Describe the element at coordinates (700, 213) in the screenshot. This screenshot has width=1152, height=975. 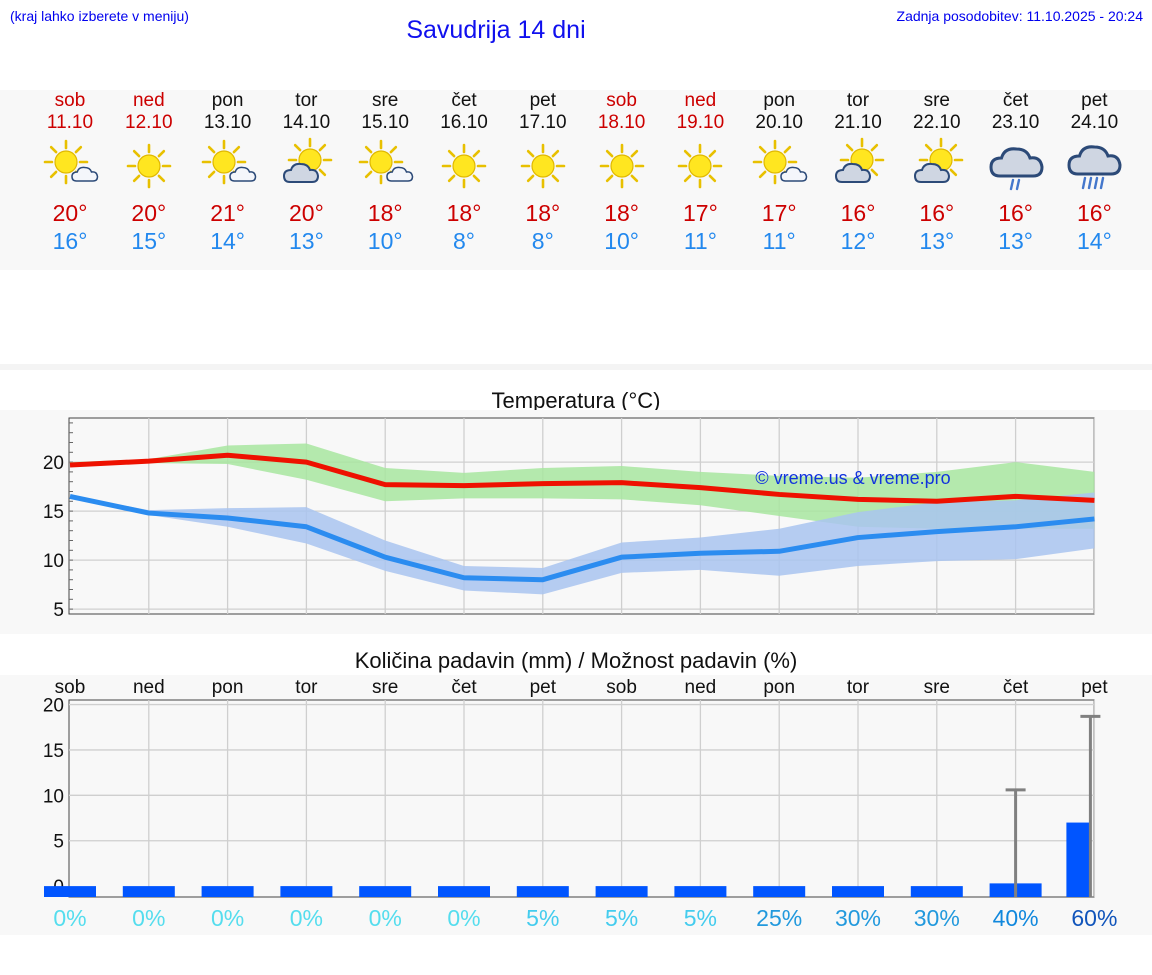
I see `day-max-temp: 17°` at that location.